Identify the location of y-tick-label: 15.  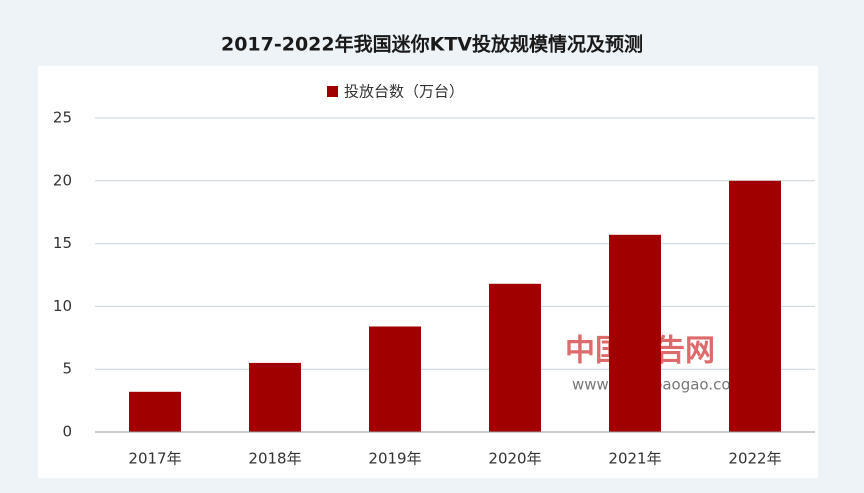
(62, 243).